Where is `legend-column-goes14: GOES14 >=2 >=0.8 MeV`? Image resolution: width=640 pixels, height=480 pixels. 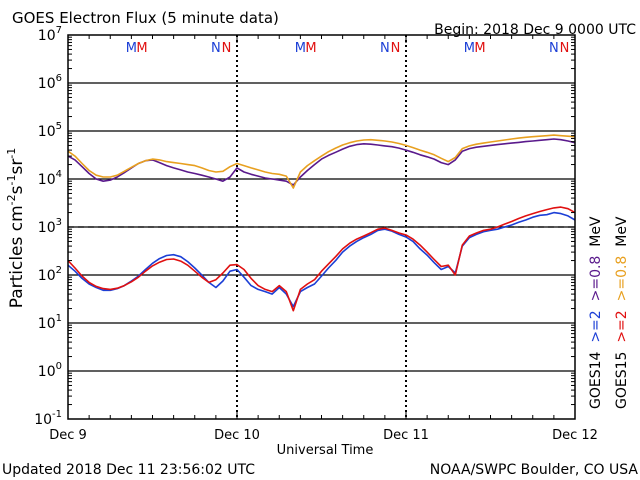 legend-column-goes14: GOES14 >=2 >=0.8 MeV is located at coordinates (596, 312).